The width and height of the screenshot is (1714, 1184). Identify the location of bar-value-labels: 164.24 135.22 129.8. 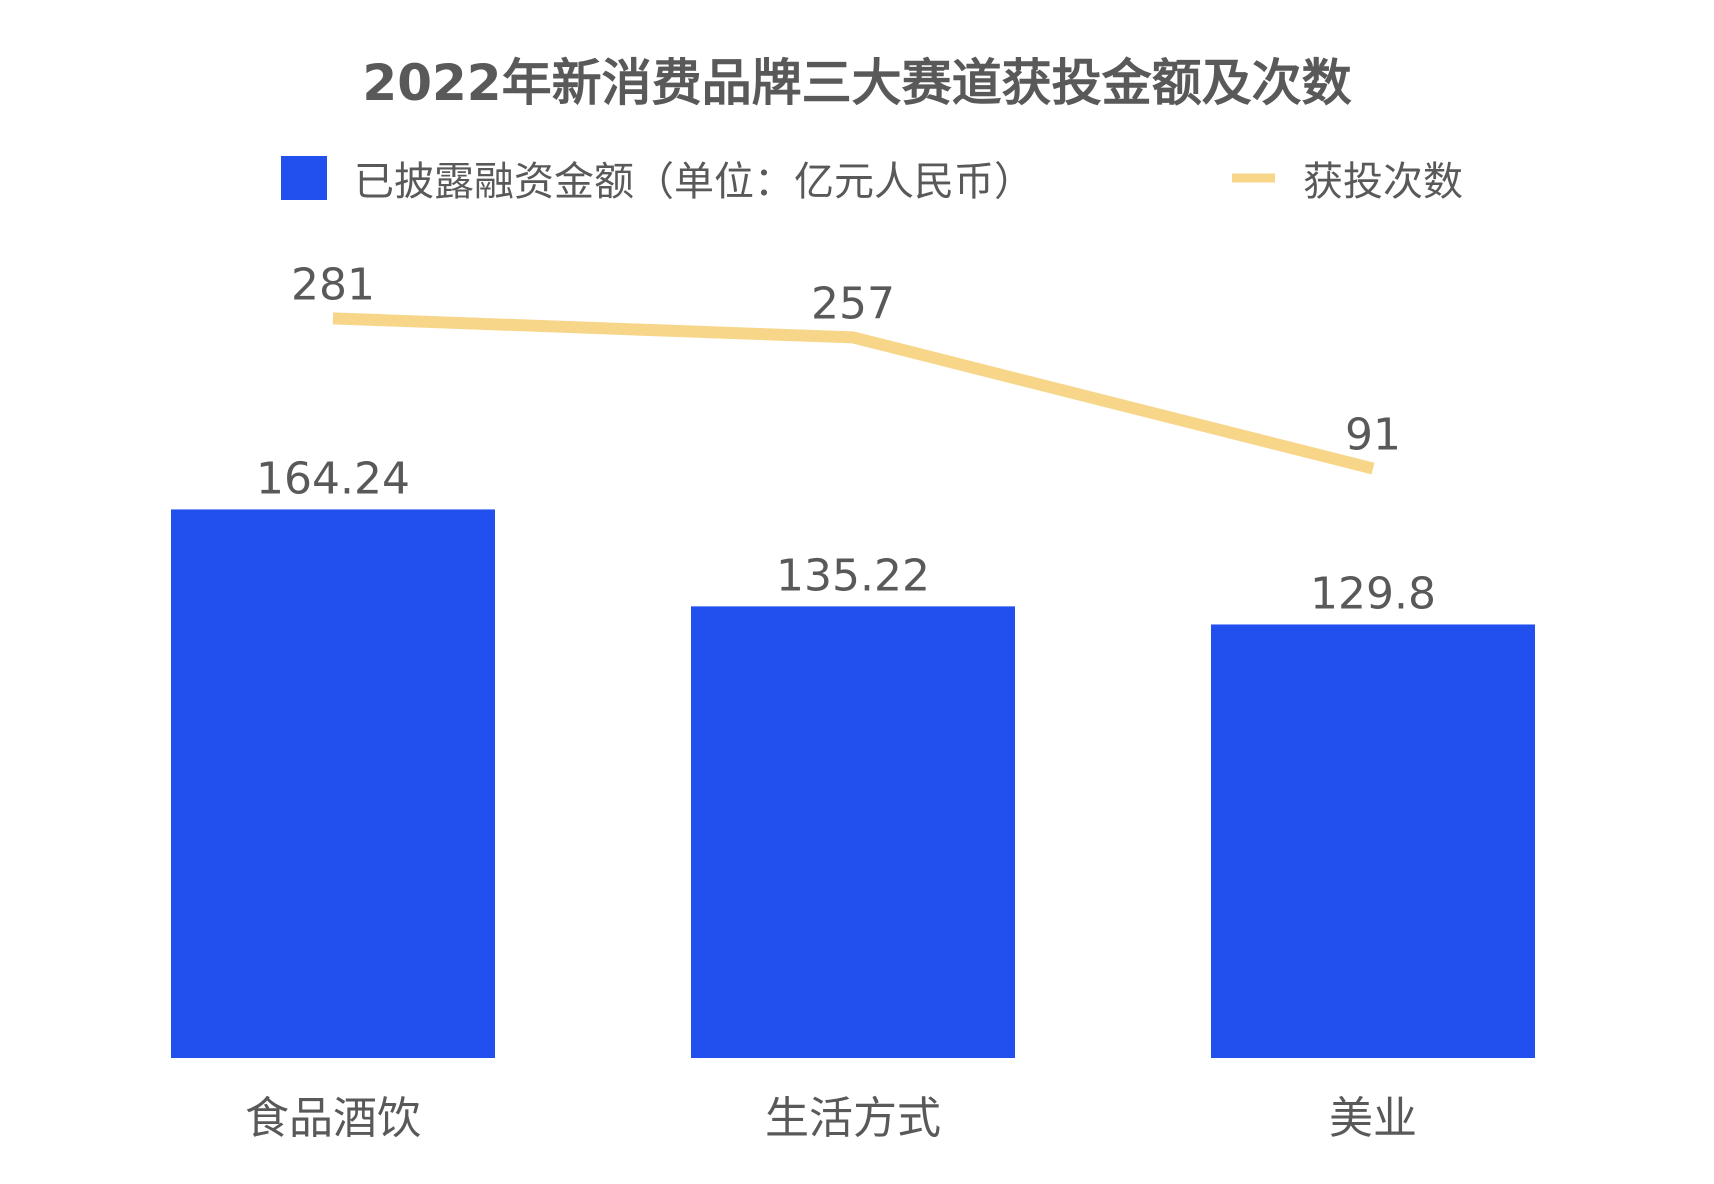
(846, 536).